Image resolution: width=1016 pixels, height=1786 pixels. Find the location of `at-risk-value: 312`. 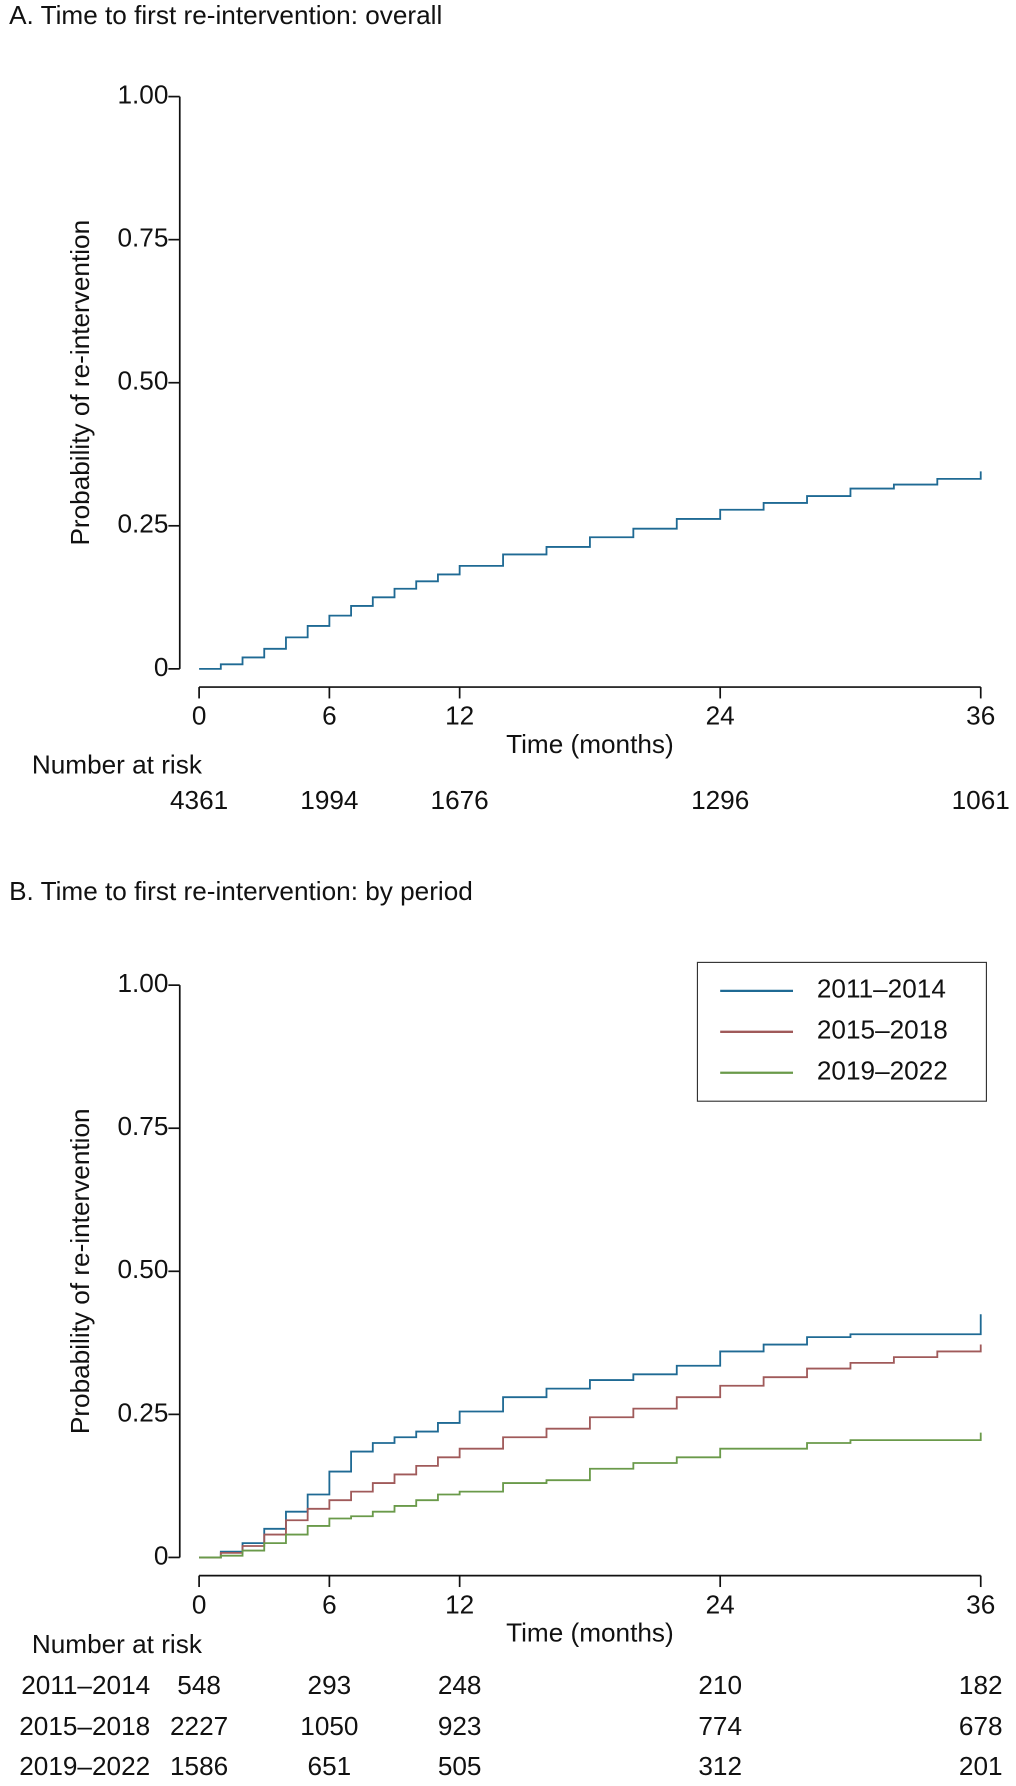

at-risk-value: 312 is located at coordinates (720, 1766).